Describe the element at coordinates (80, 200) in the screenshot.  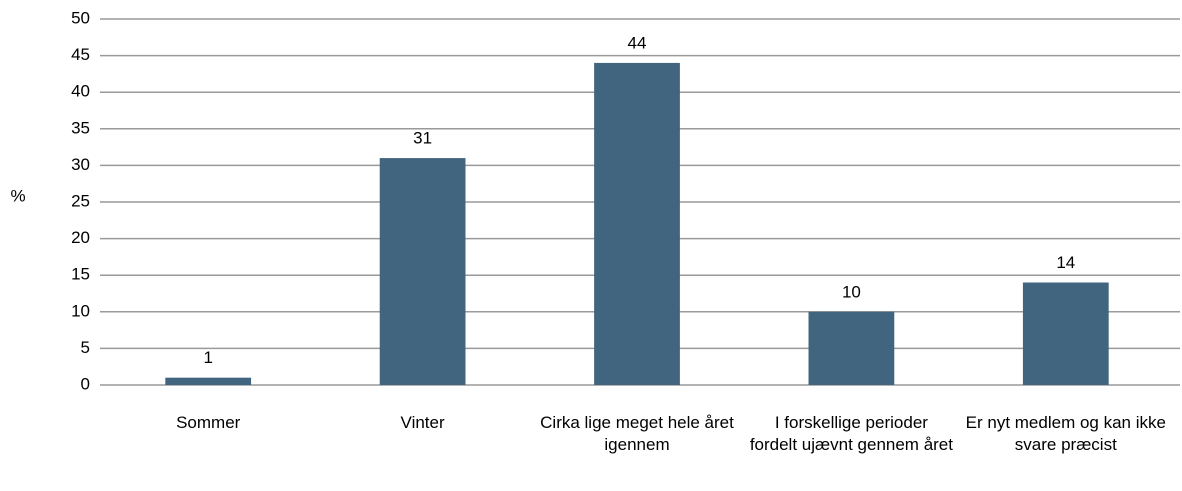
I see `y-tick-label: 25` at that location.